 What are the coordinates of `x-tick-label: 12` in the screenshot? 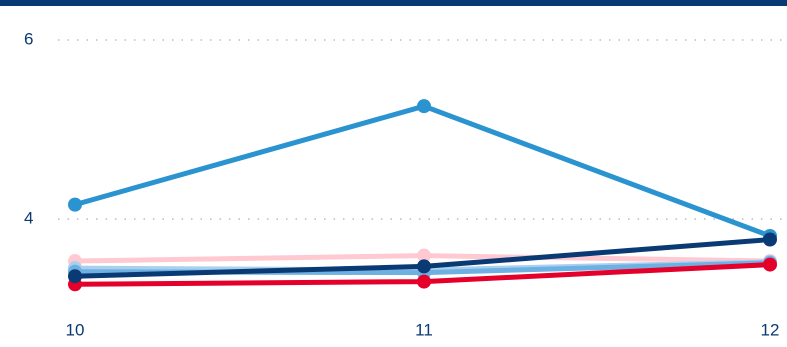 It's located at (770, 329).